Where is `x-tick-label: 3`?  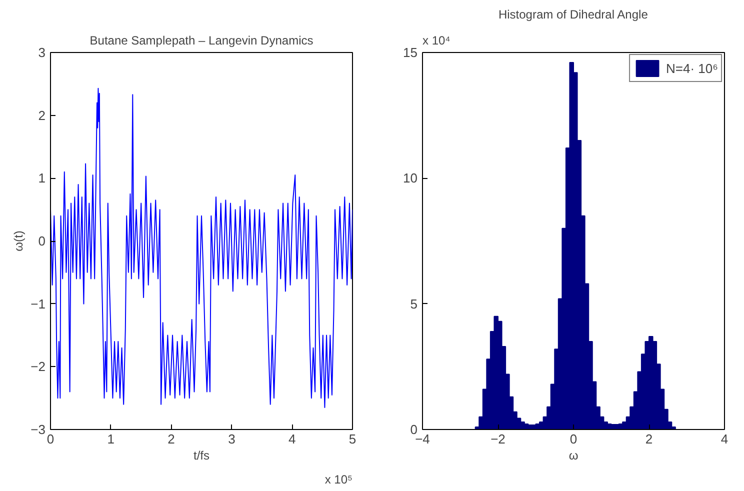
x-tick-label: 3 is located at coordinates (232, 439).